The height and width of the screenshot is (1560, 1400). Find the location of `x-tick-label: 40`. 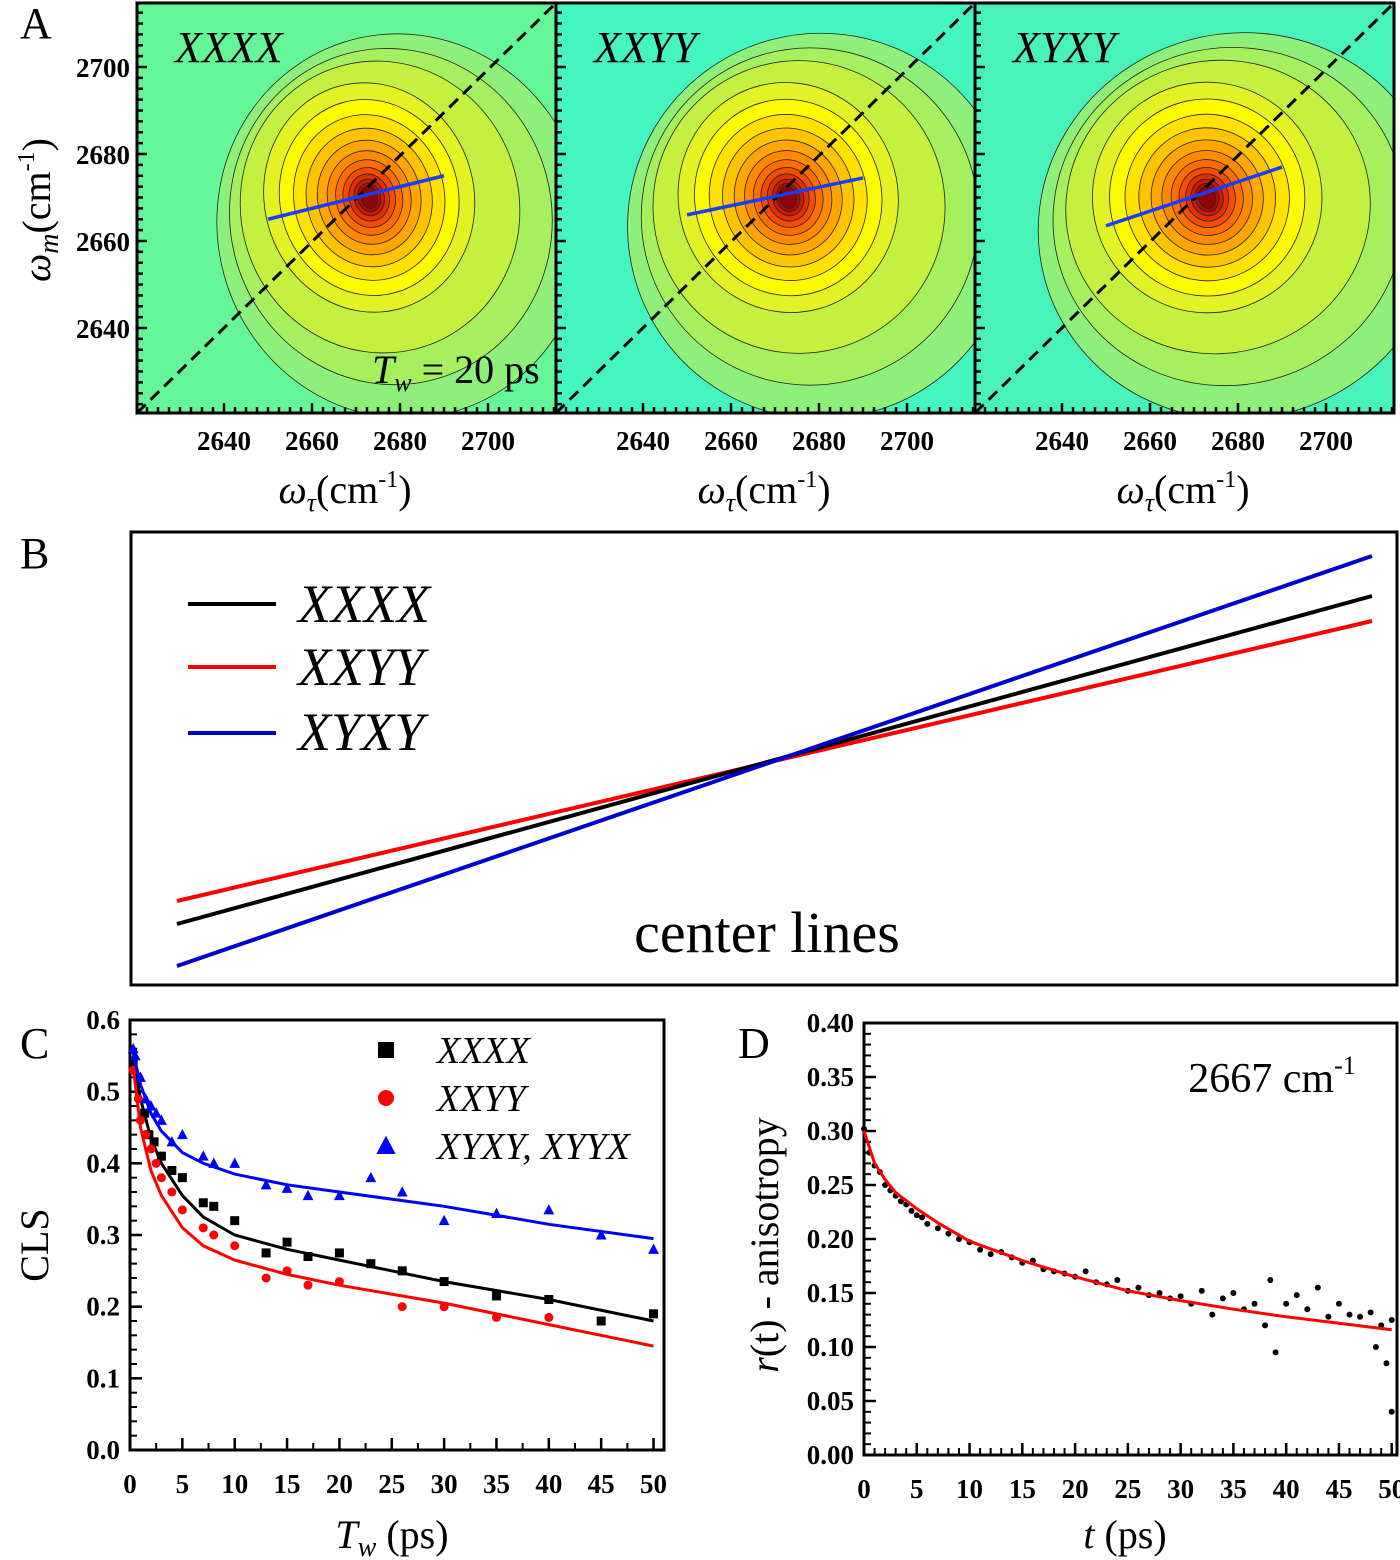

x-tick-label: 40 is located at coordinates (548, 1484).